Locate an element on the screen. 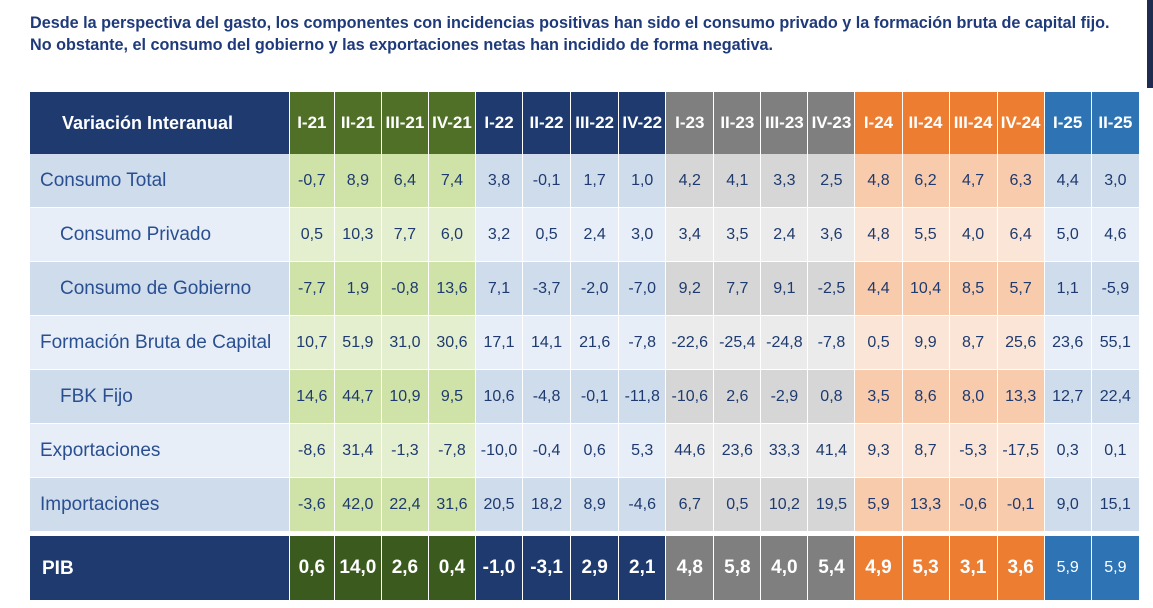 This screenshot has width=1153, height=608. value-cell: -0,7 is located at coordinates (312, 181).